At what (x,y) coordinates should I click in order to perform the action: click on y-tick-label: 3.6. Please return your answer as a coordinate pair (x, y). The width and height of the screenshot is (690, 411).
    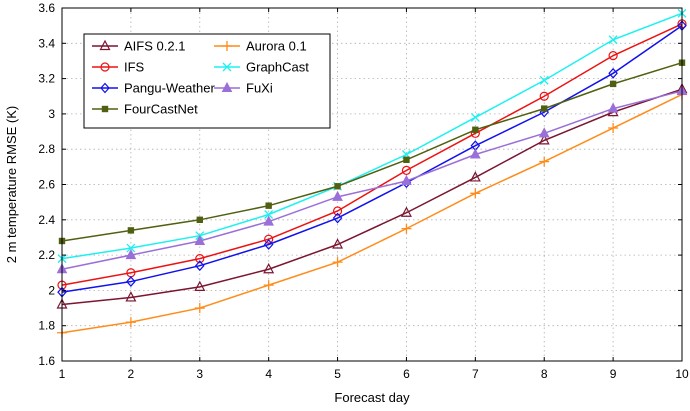
    Looking at the image, I should click on (46, 8).